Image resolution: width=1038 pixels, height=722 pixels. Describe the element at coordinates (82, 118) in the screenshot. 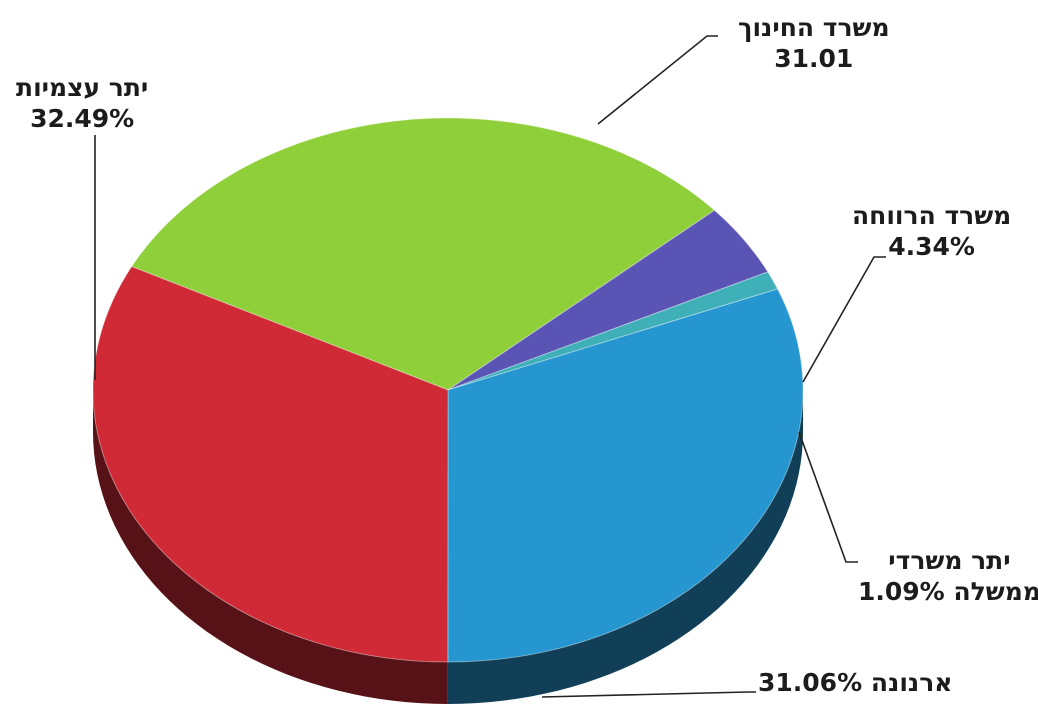

I see `label-self-income-value: 32.49%` at that location.